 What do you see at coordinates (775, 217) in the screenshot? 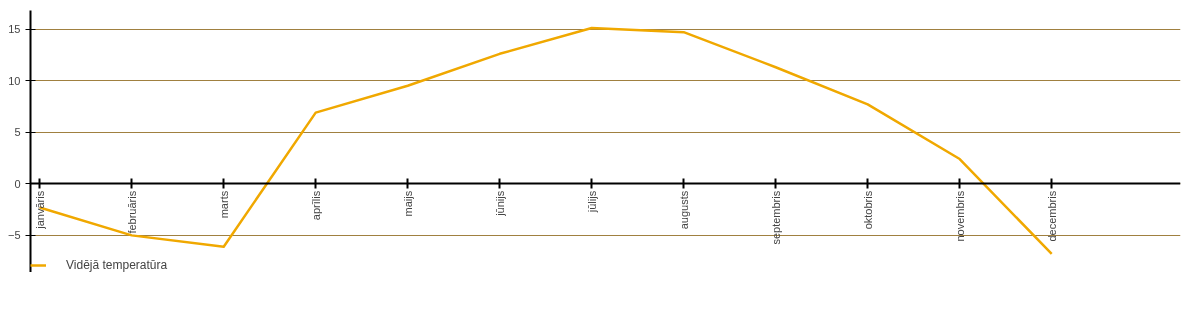
I see `x-tick-label: septembris` at bounding box center [775, 217].